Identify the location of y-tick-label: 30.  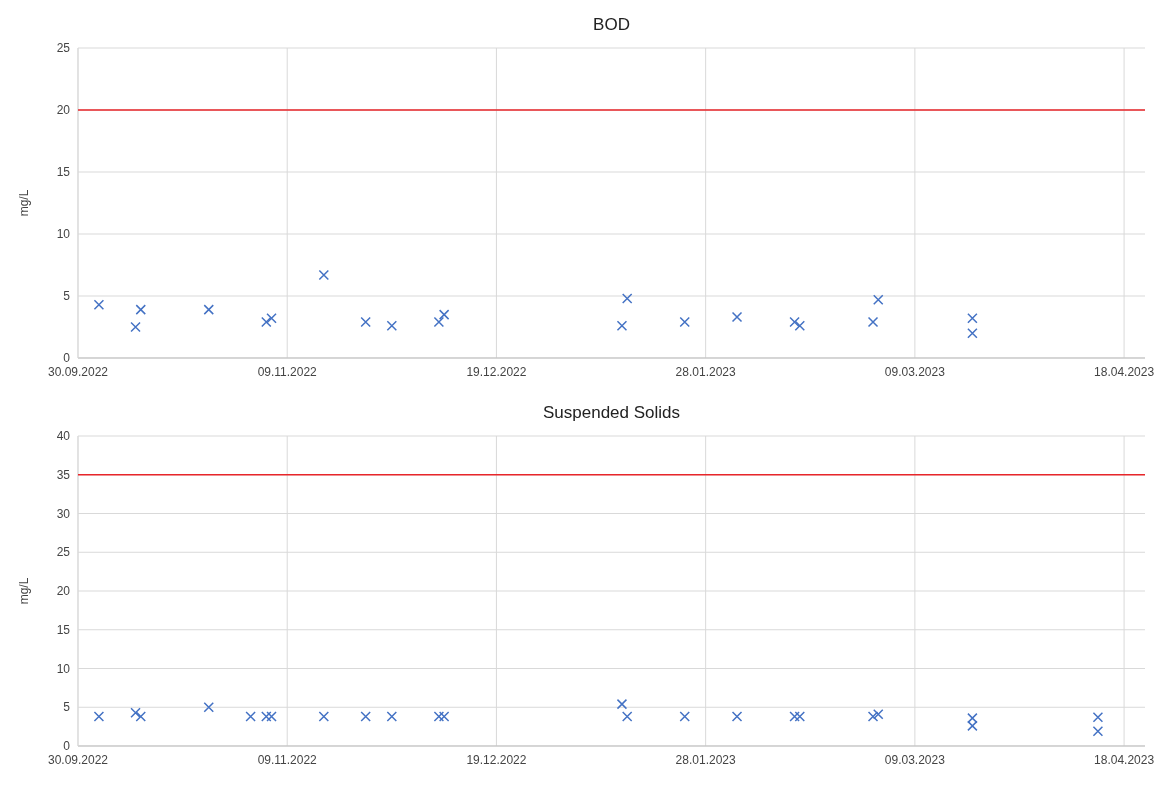
(63, 513).